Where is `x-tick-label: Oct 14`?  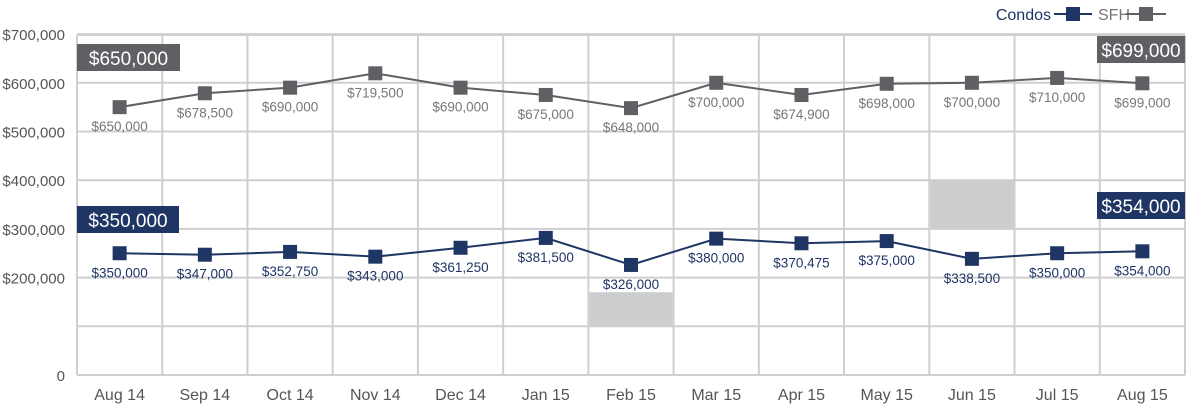
x-tick-label: Oct 14 is located at coordinates (290, 395).